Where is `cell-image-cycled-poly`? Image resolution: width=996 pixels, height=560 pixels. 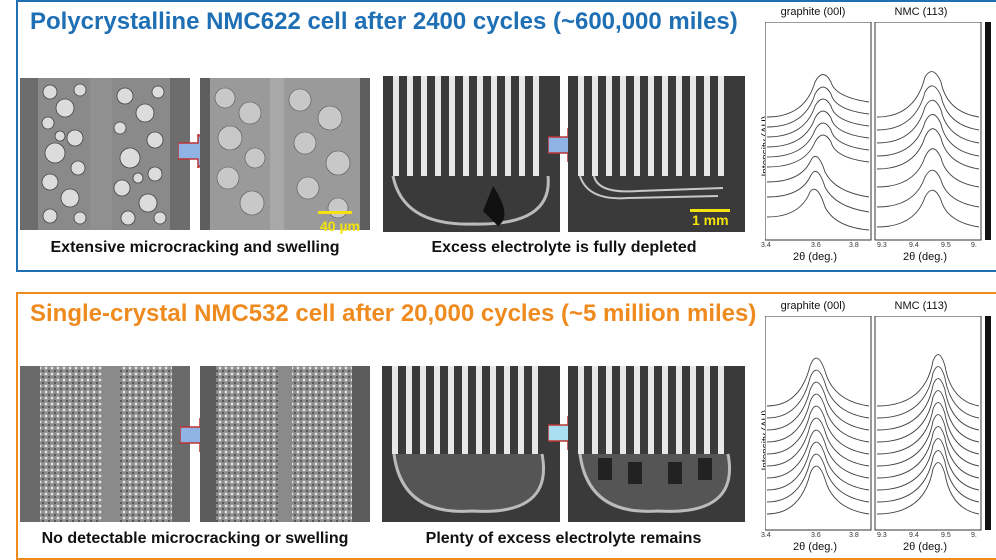
cell-image-cycled-poly is located at coordinates (656, 154).